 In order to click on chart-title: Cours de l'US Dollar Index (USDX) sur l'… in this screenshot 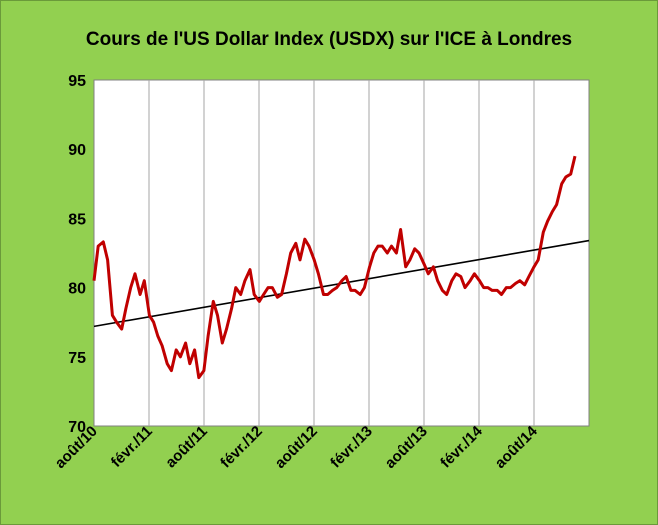, I will do `click(329, 39)`.